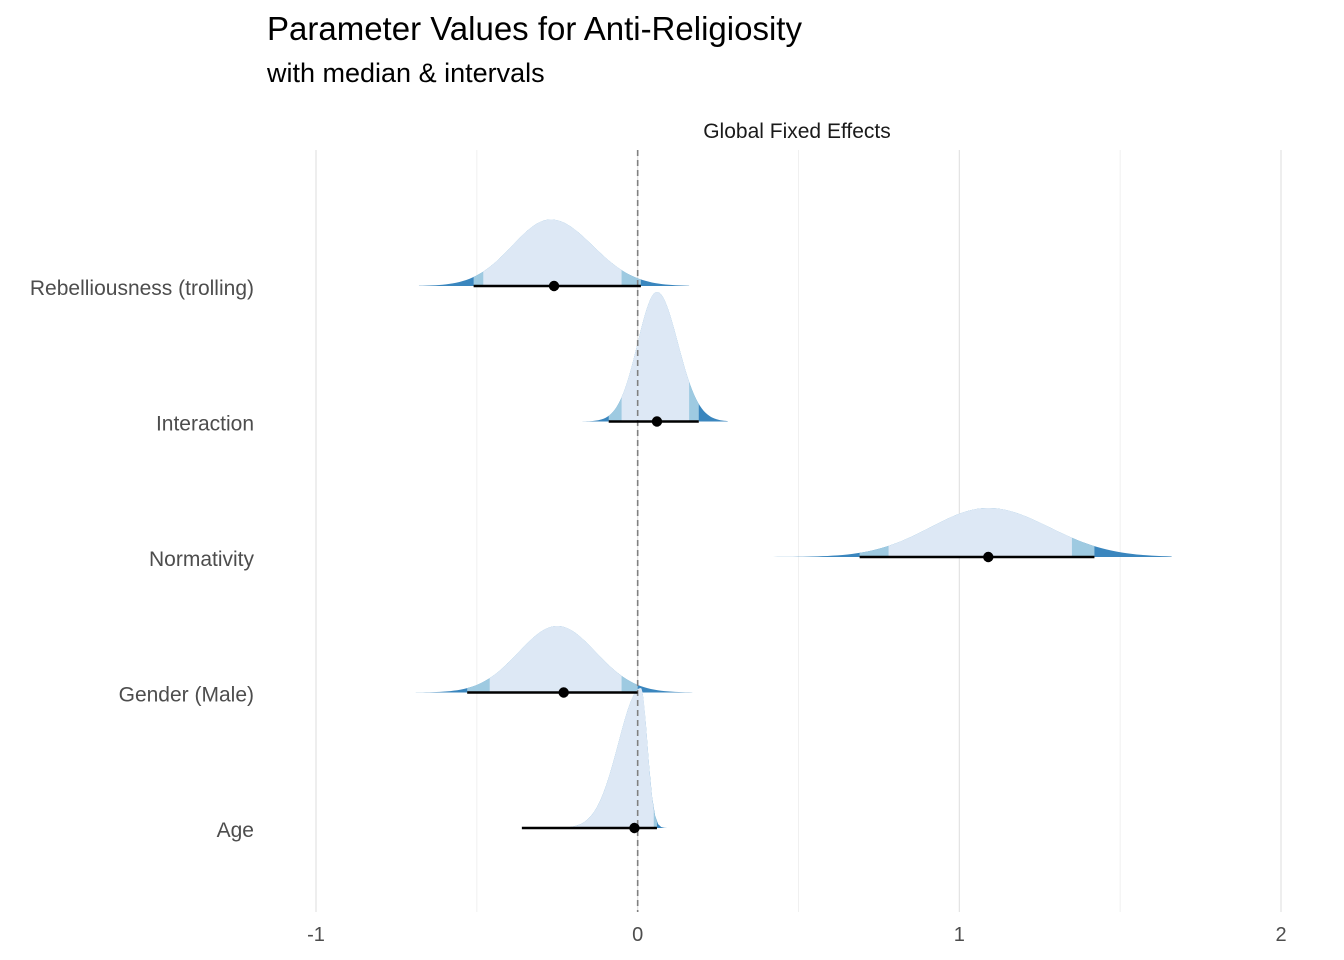  Describe the element at coordinates (202, 559) in the screenshot. I see `y-tick-label: Normativity` at that location.